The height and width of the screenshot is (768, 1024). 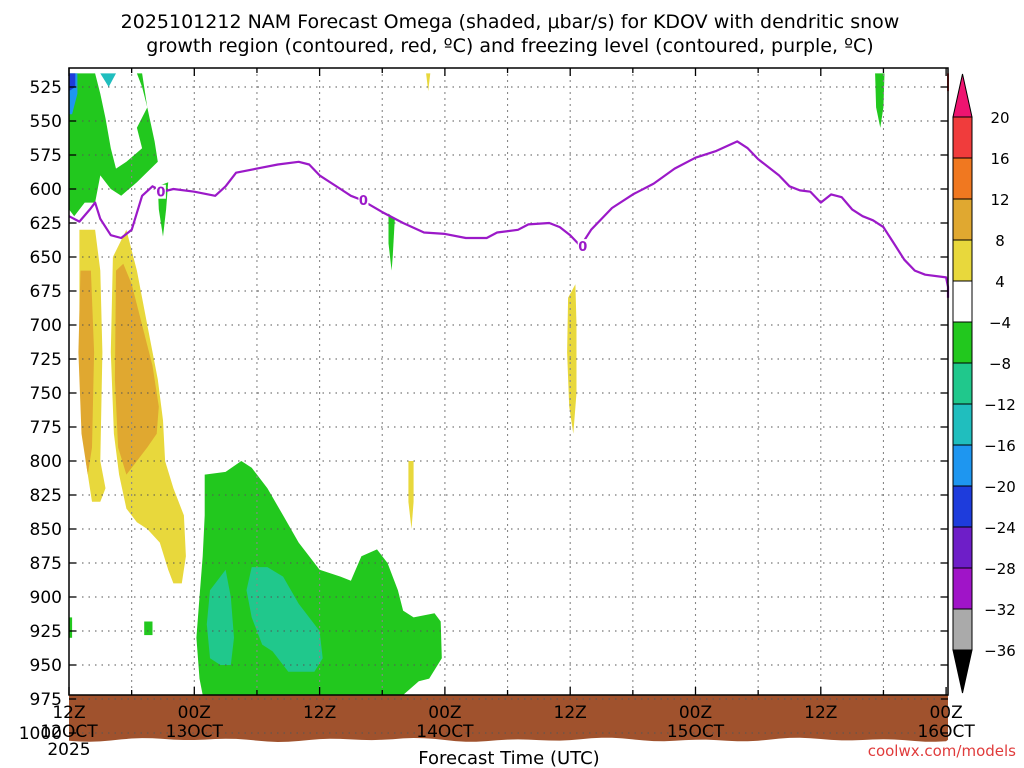 I want to click on y-tick-label-550: 550, so click(x=46, y=122).